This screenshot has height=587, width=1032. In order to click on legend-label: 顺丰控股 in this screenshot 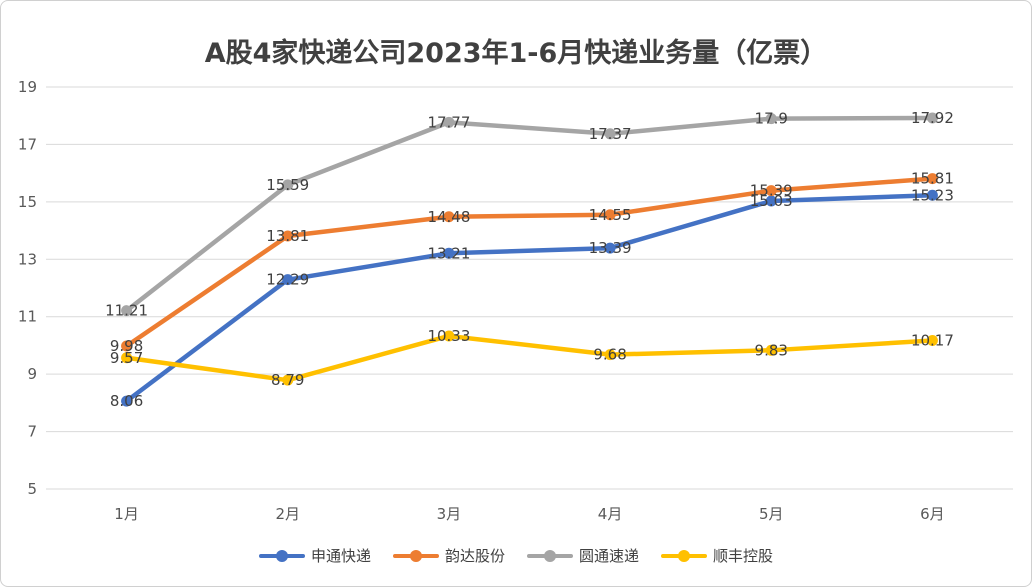, I will do `click(743, 556)`.